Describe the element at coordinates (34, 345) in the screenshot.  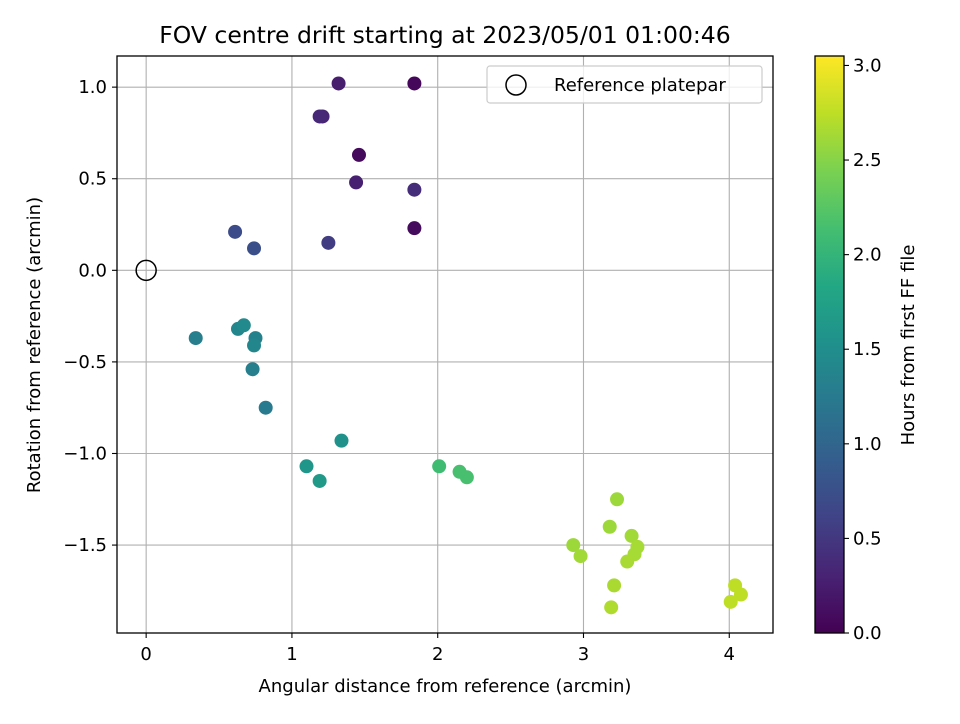
I see `y-axis-label: Rotation from reference (arcmin)` at that location.